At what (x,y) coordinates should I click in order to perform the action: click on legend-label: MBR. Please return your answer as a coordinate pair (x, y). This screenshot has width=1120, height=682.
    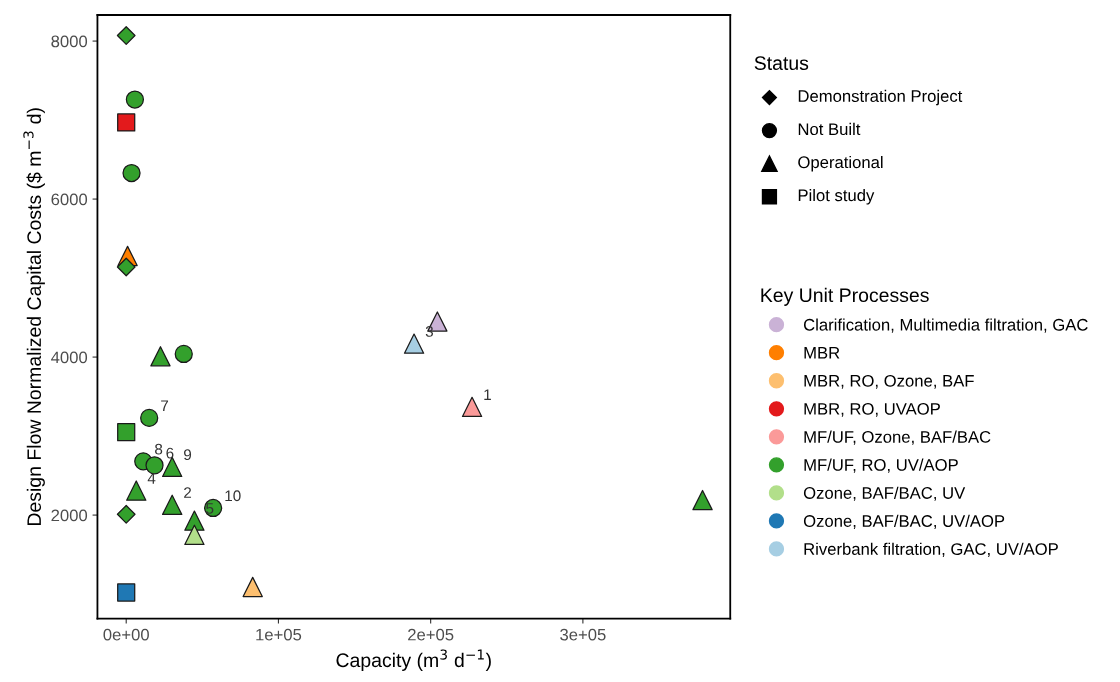
    Looking at the image, I should click on (822, 353).